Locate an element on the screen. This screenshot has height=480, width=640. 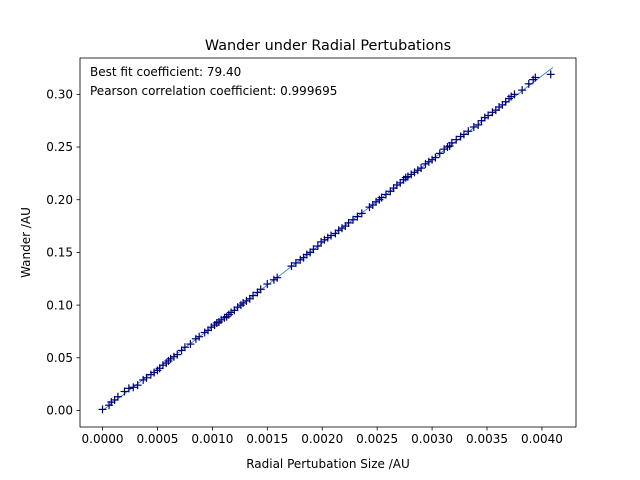
x-tick-label: 0.0015 is located at coordinates (267, 439).